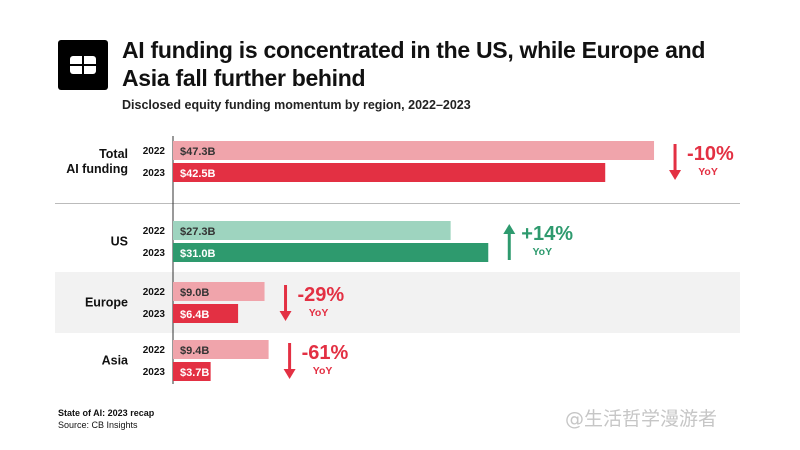  Describe the element at coordinates (119, 242) in the screenshot. I see `region-label-us: US` at that location.